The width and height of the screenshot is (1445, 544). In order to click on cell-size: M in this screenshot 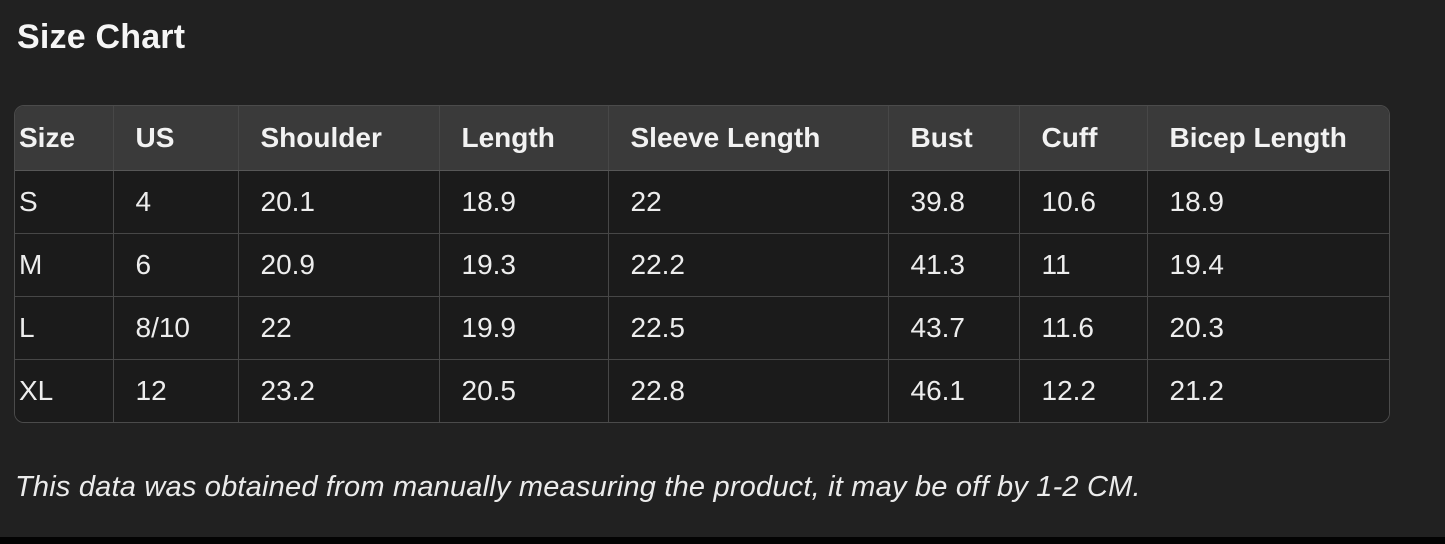, I will do `click(64, 264)`.